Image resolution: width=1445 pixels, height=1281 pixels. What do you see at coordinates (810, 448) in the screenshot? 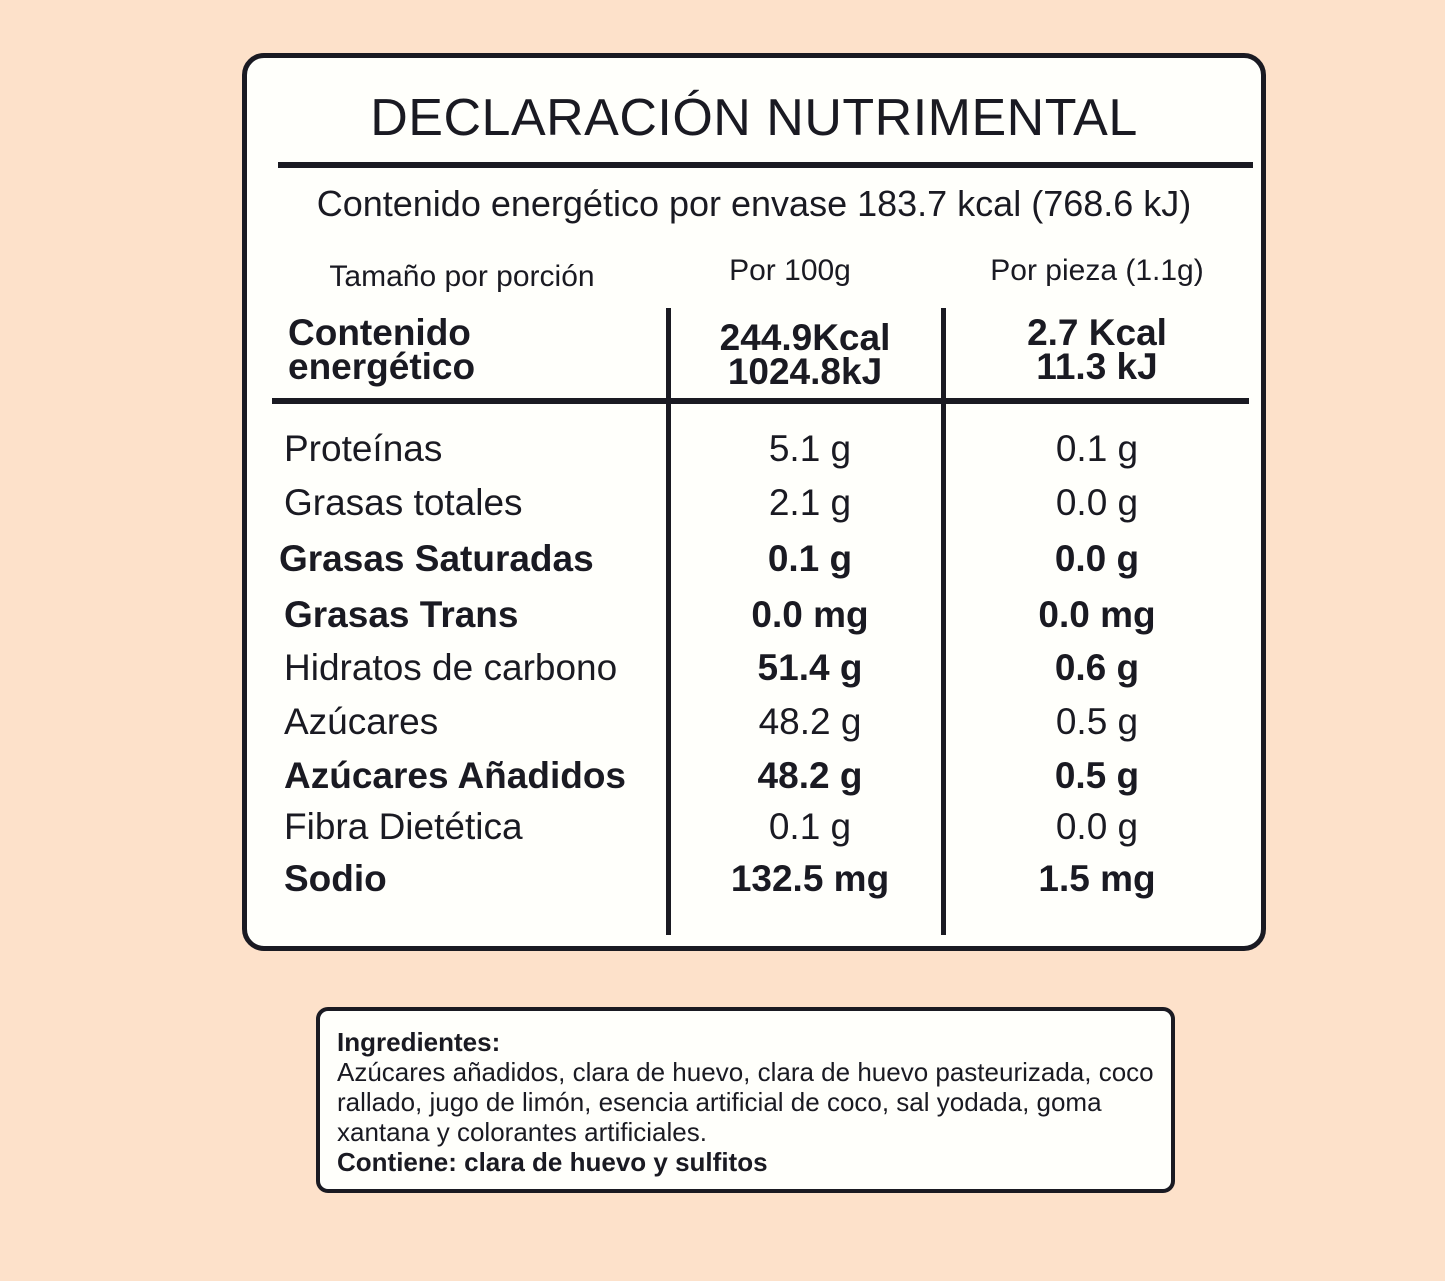
I see `nutrient-value-per-100g: 5.1 g` at bounding box center [810, 448].